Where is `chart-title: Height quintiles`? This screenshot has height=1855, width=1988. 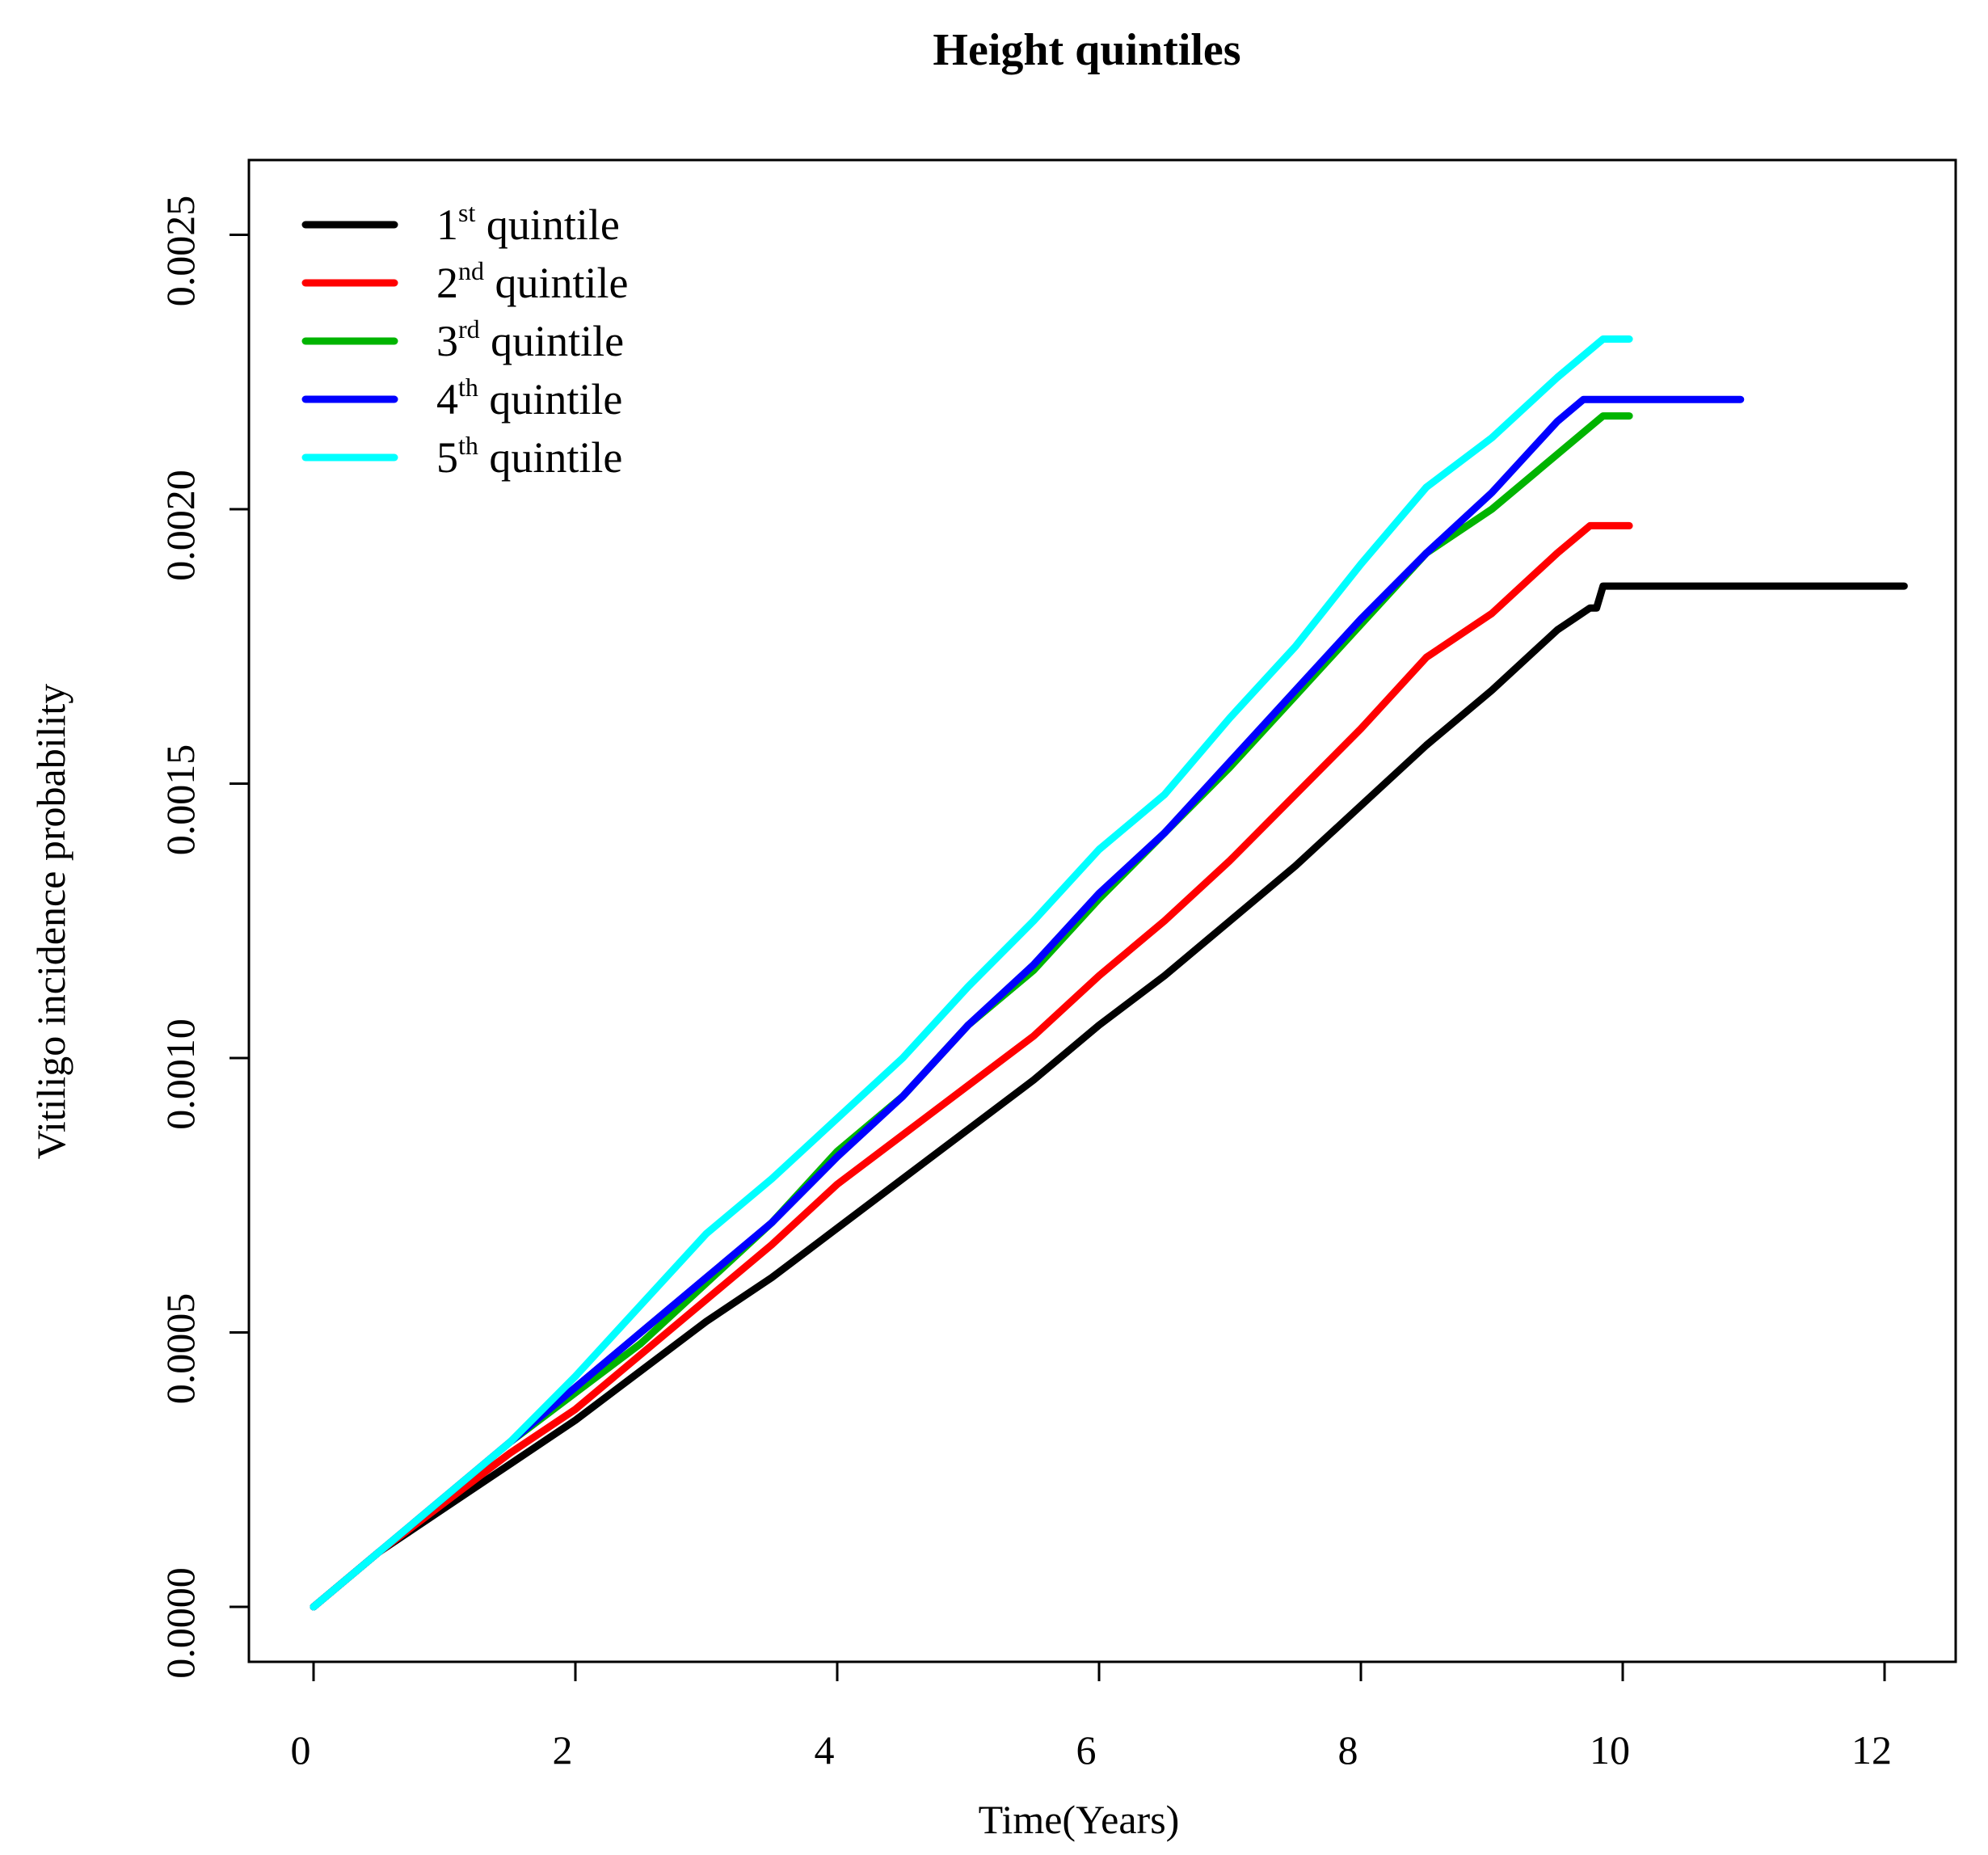 chart-title: Height quintiles is located at coordinates (1086, 50).